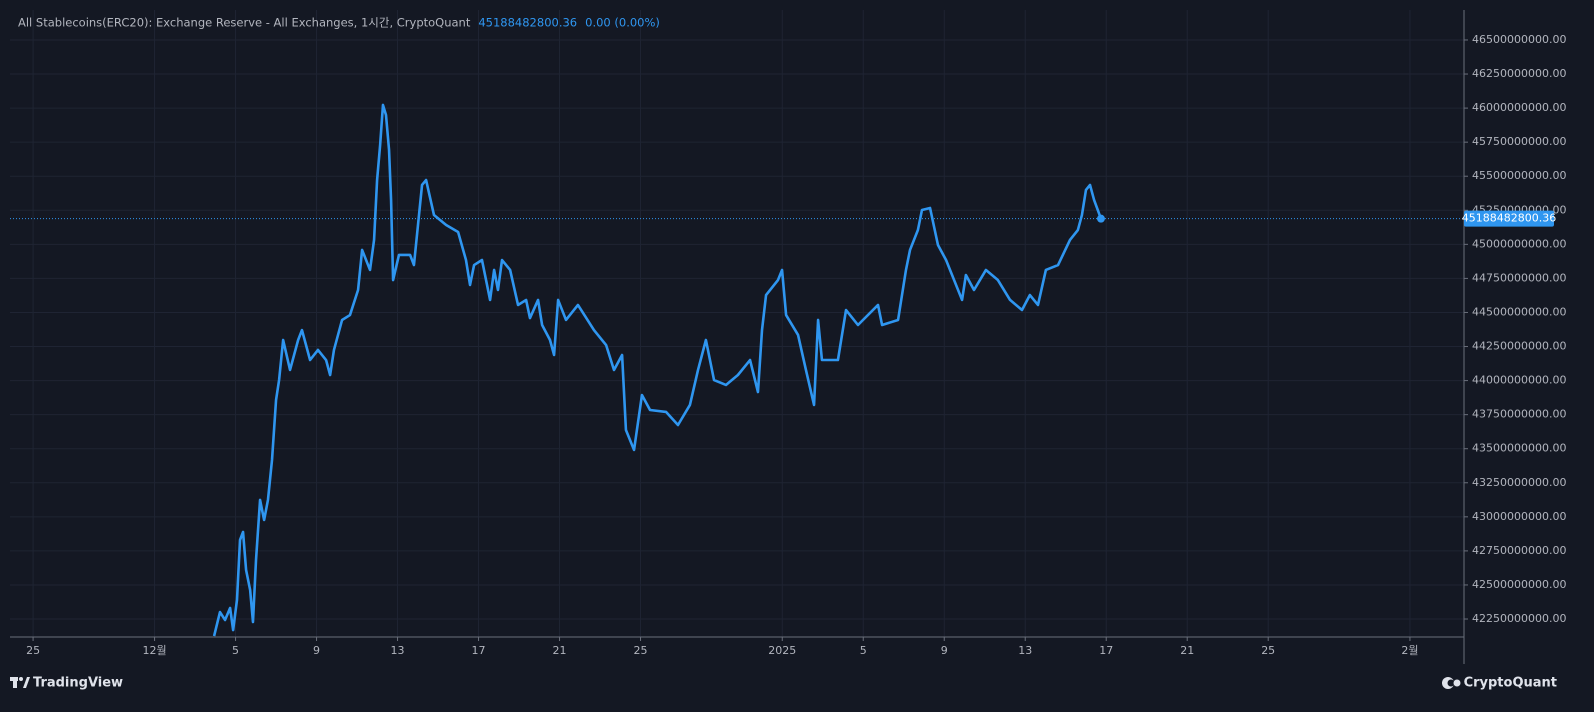  I want to click on y-tick-label: 43250000000.00, so click(1519, 482).